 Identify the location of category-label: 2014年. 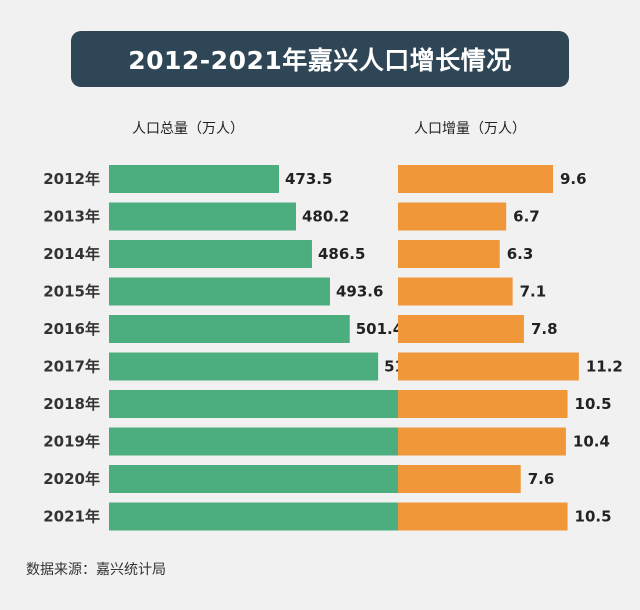
(71, 254).